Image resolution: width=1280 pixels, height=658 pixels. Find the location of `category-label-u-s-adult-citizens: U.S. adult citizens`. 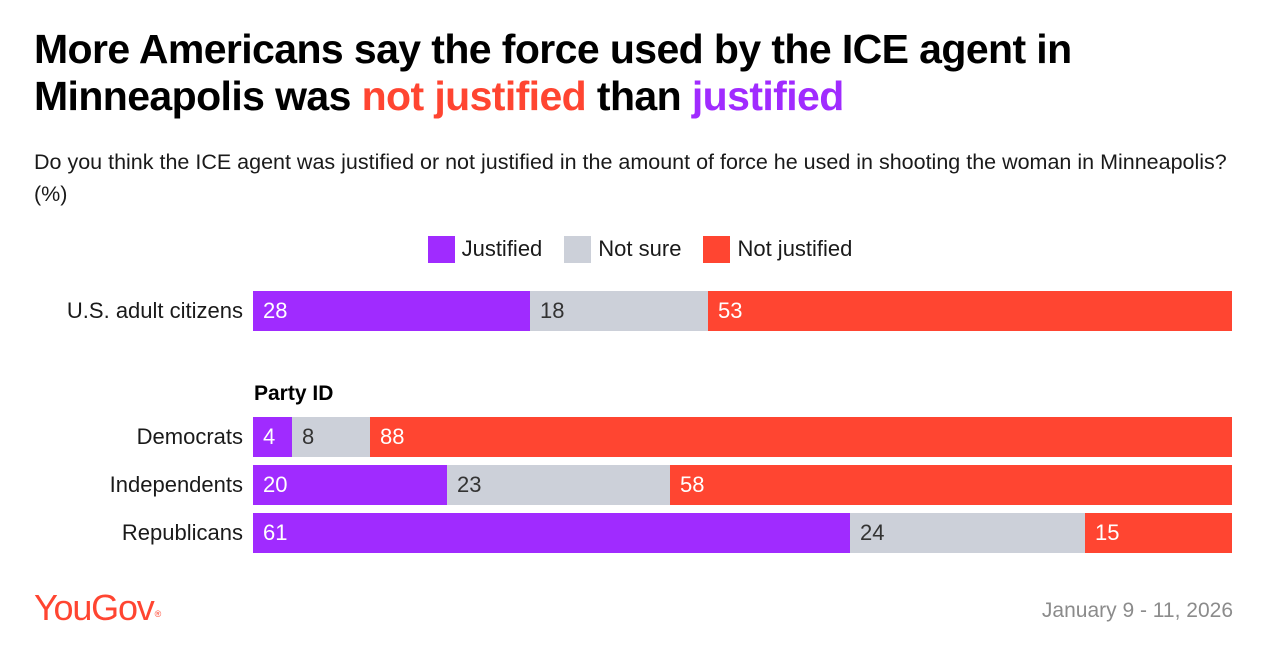

category-label-u-s-adult-citizens: U.S. adult citizens is located at coordinates (154, 310).